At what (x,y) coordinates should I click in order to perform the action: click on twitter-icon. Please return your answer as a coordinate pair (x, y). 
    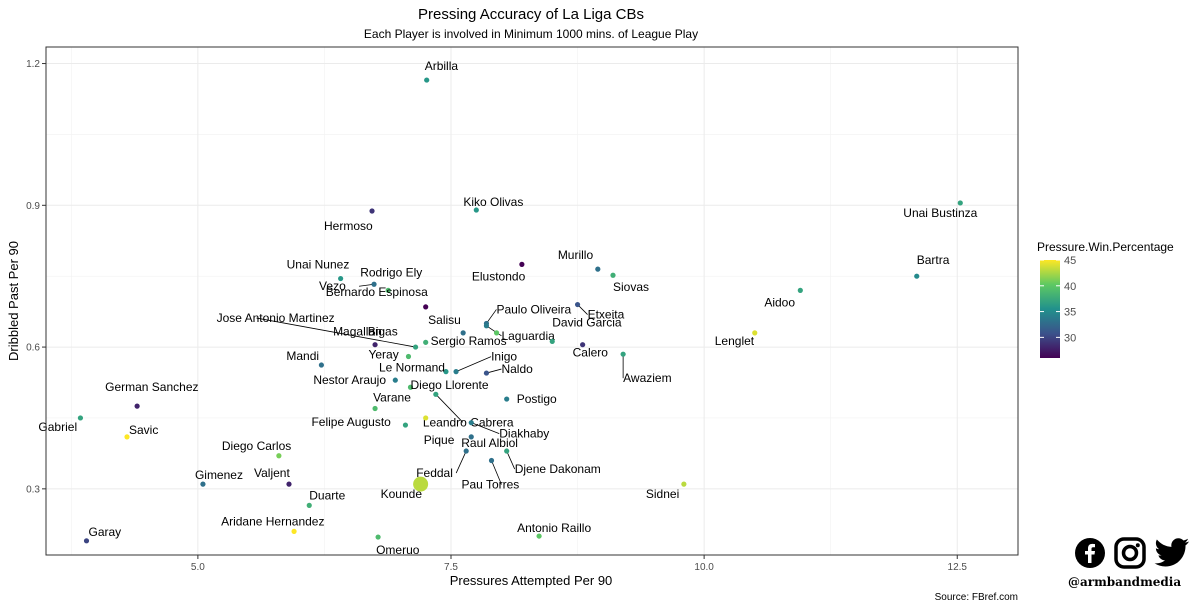
    Looking at the image, I should click on (1171, 552).